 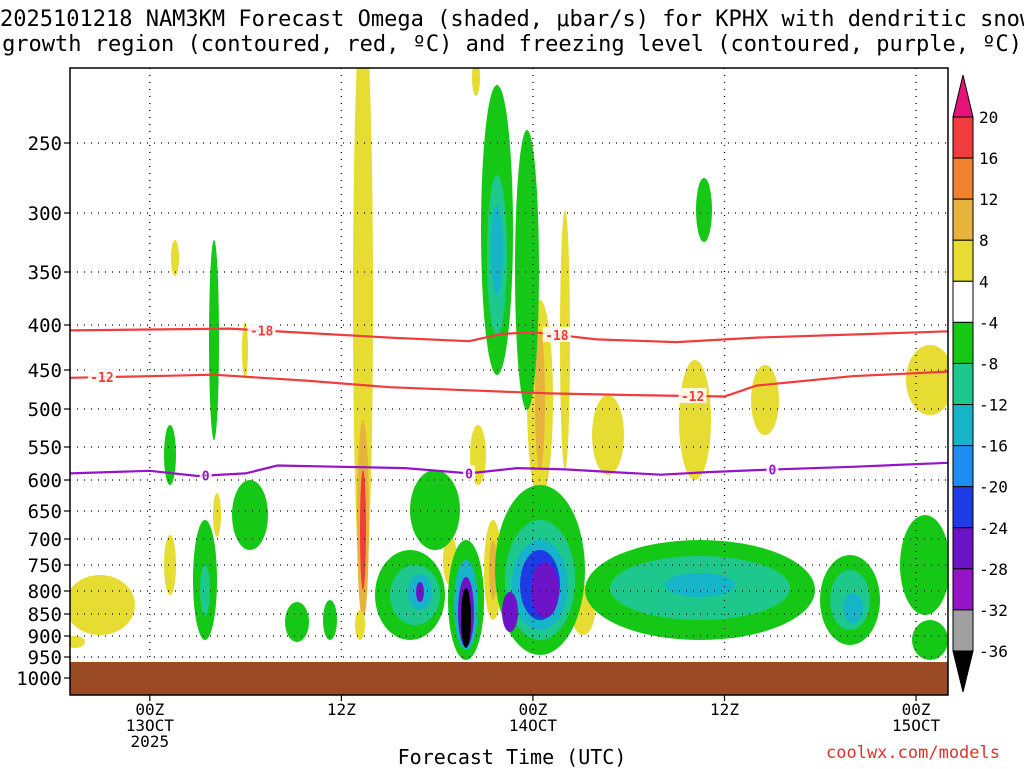 I want to click on colorbar-label: -20, so click(x=993, y=487).